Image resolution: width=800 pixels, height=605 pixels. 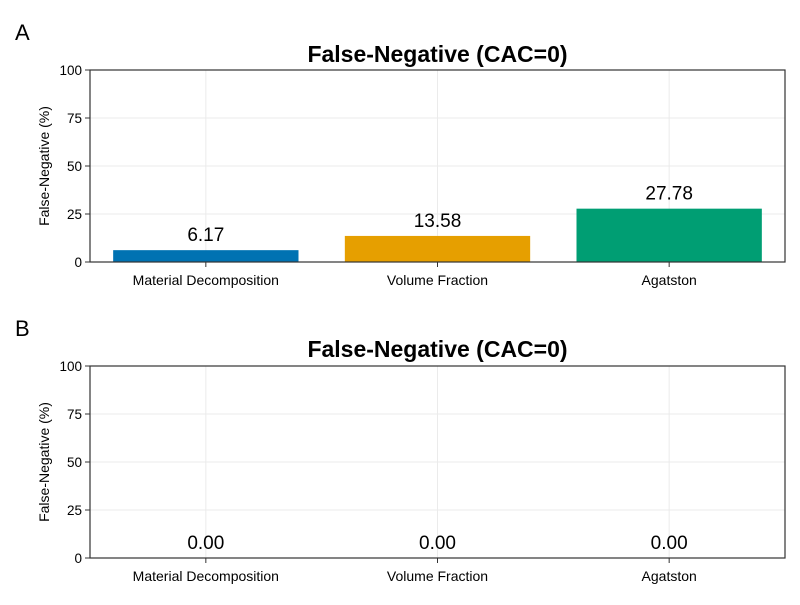 I want to click on panel-letter: A, so click(x=22, y=32).